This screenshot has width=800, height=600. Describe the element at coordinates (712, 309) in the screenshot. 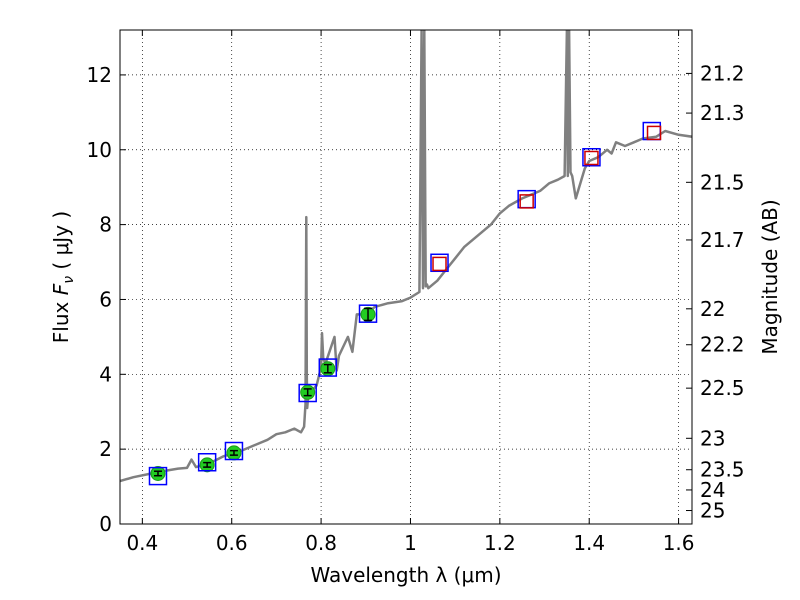

I see `y2-tick-label: 22` at that location.